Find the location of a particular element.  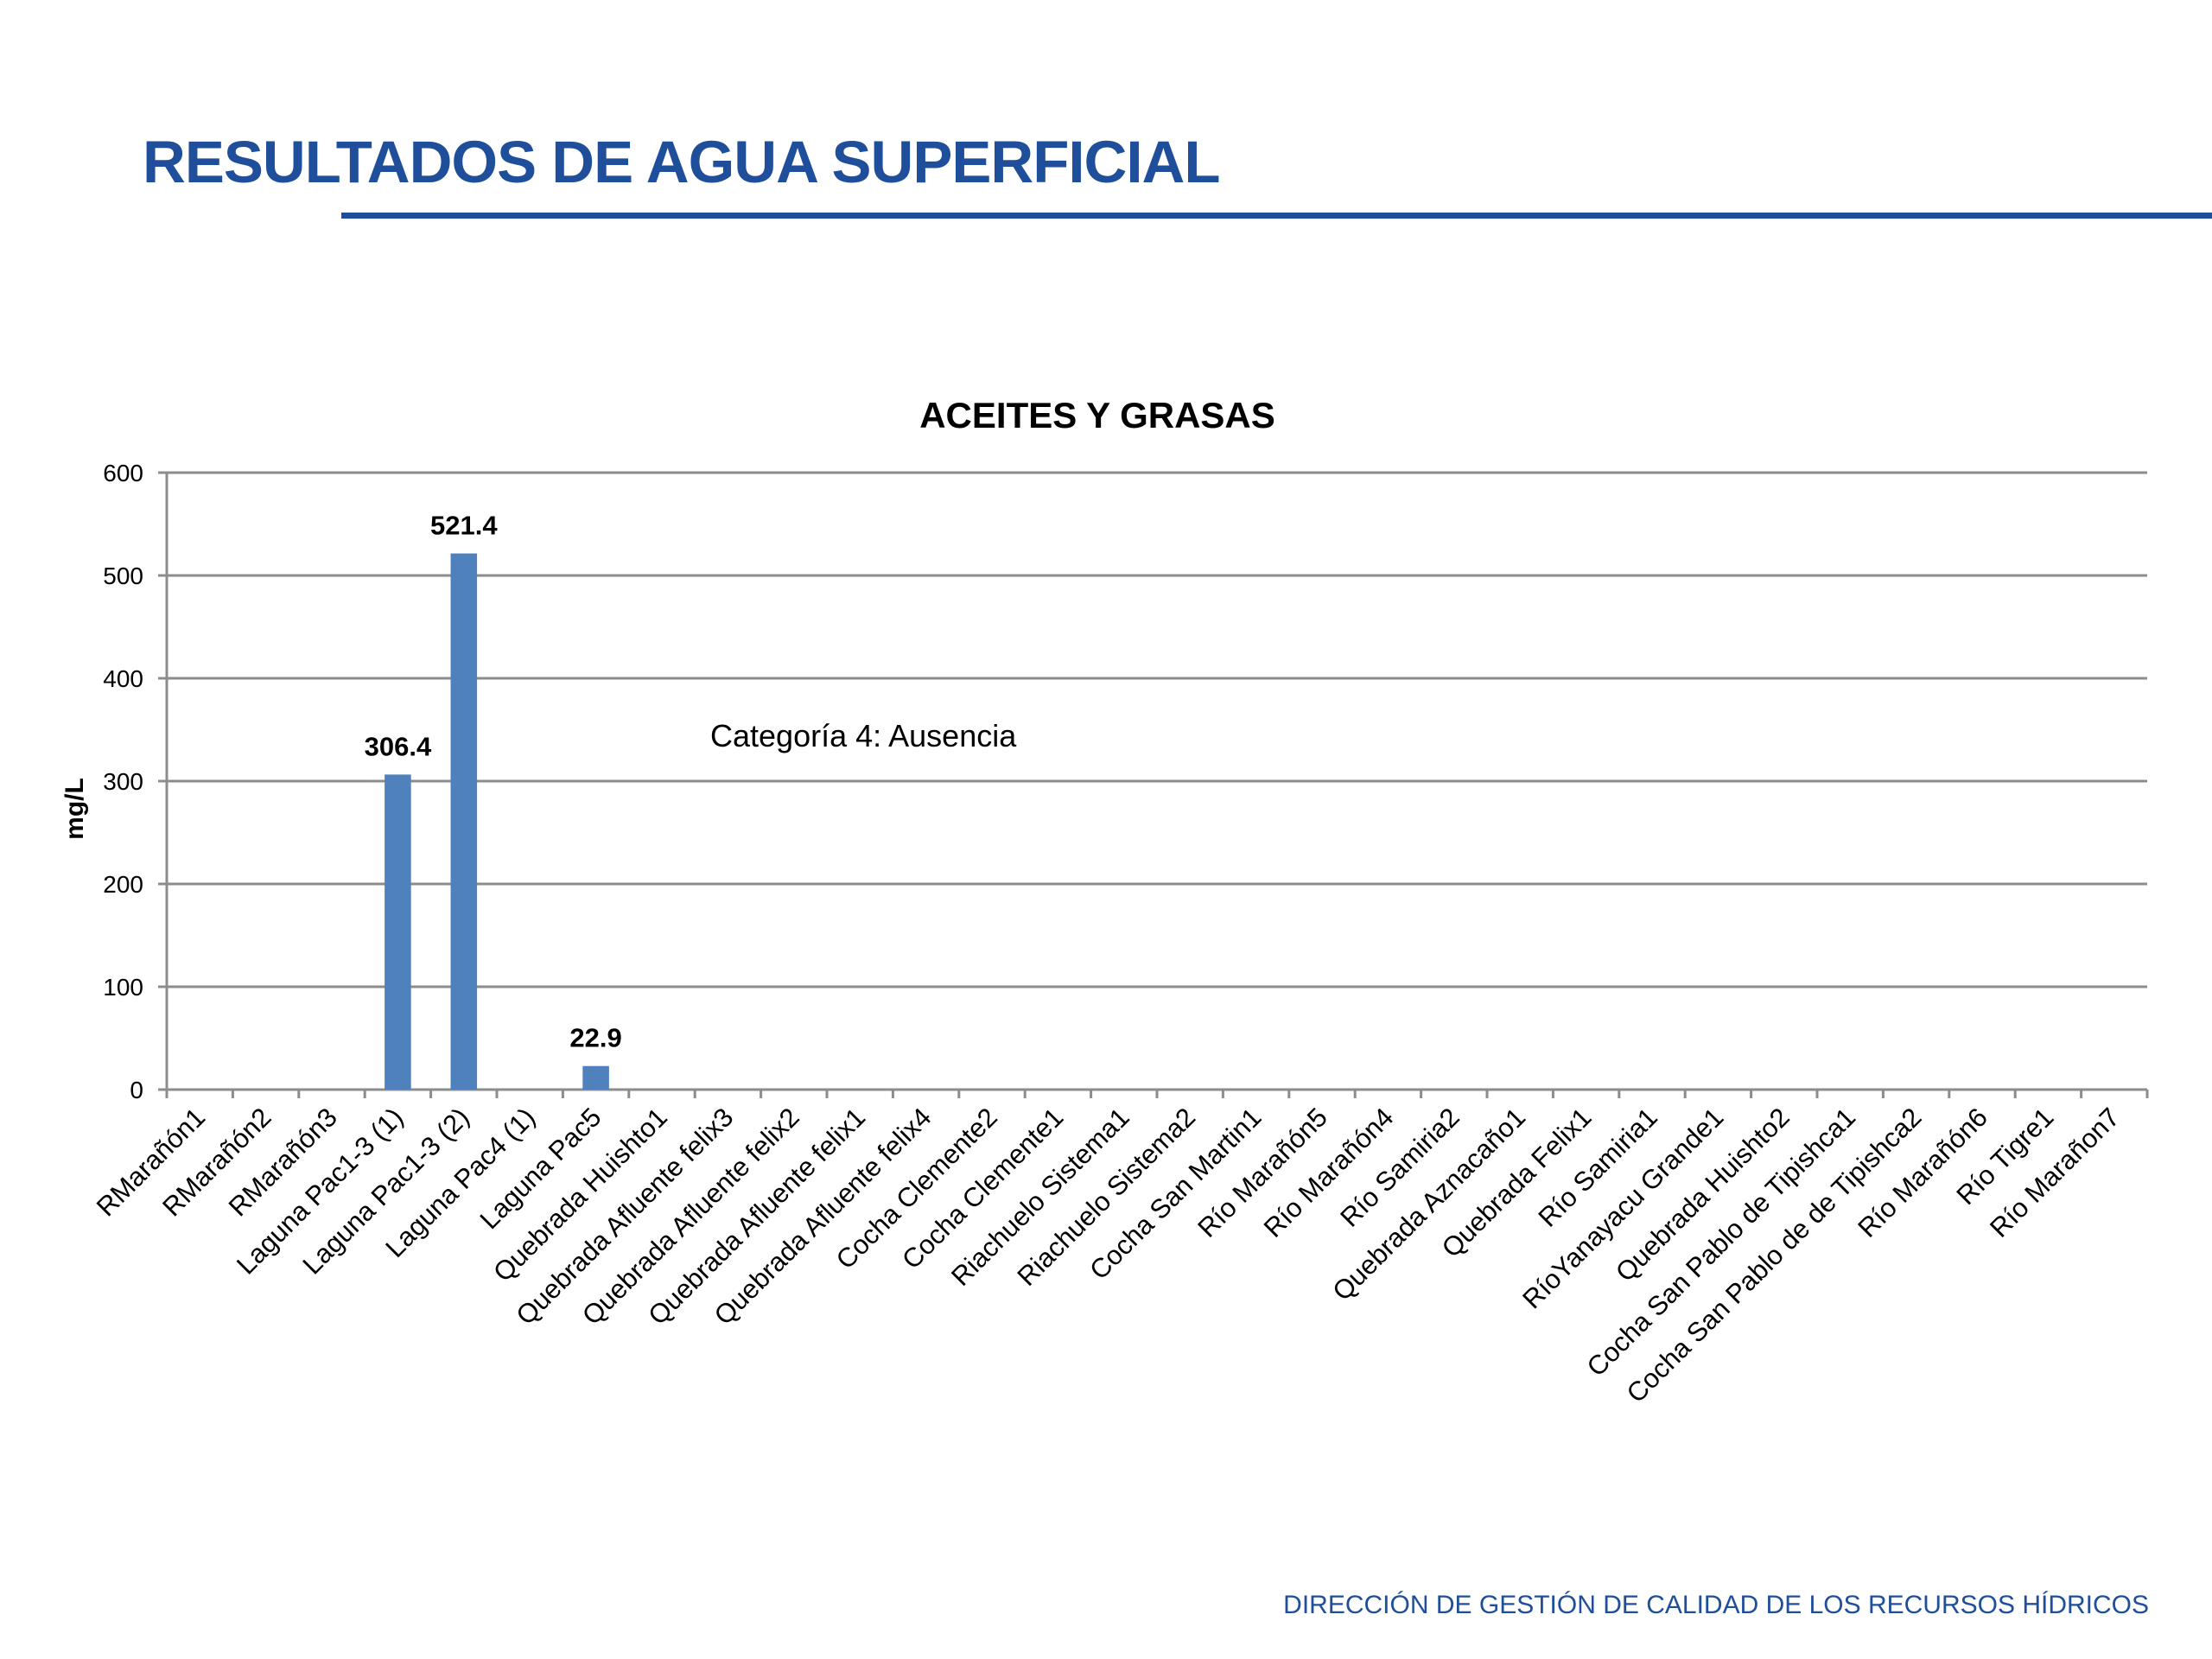

data-label: 306.4 is located at coordinates (398, 746).